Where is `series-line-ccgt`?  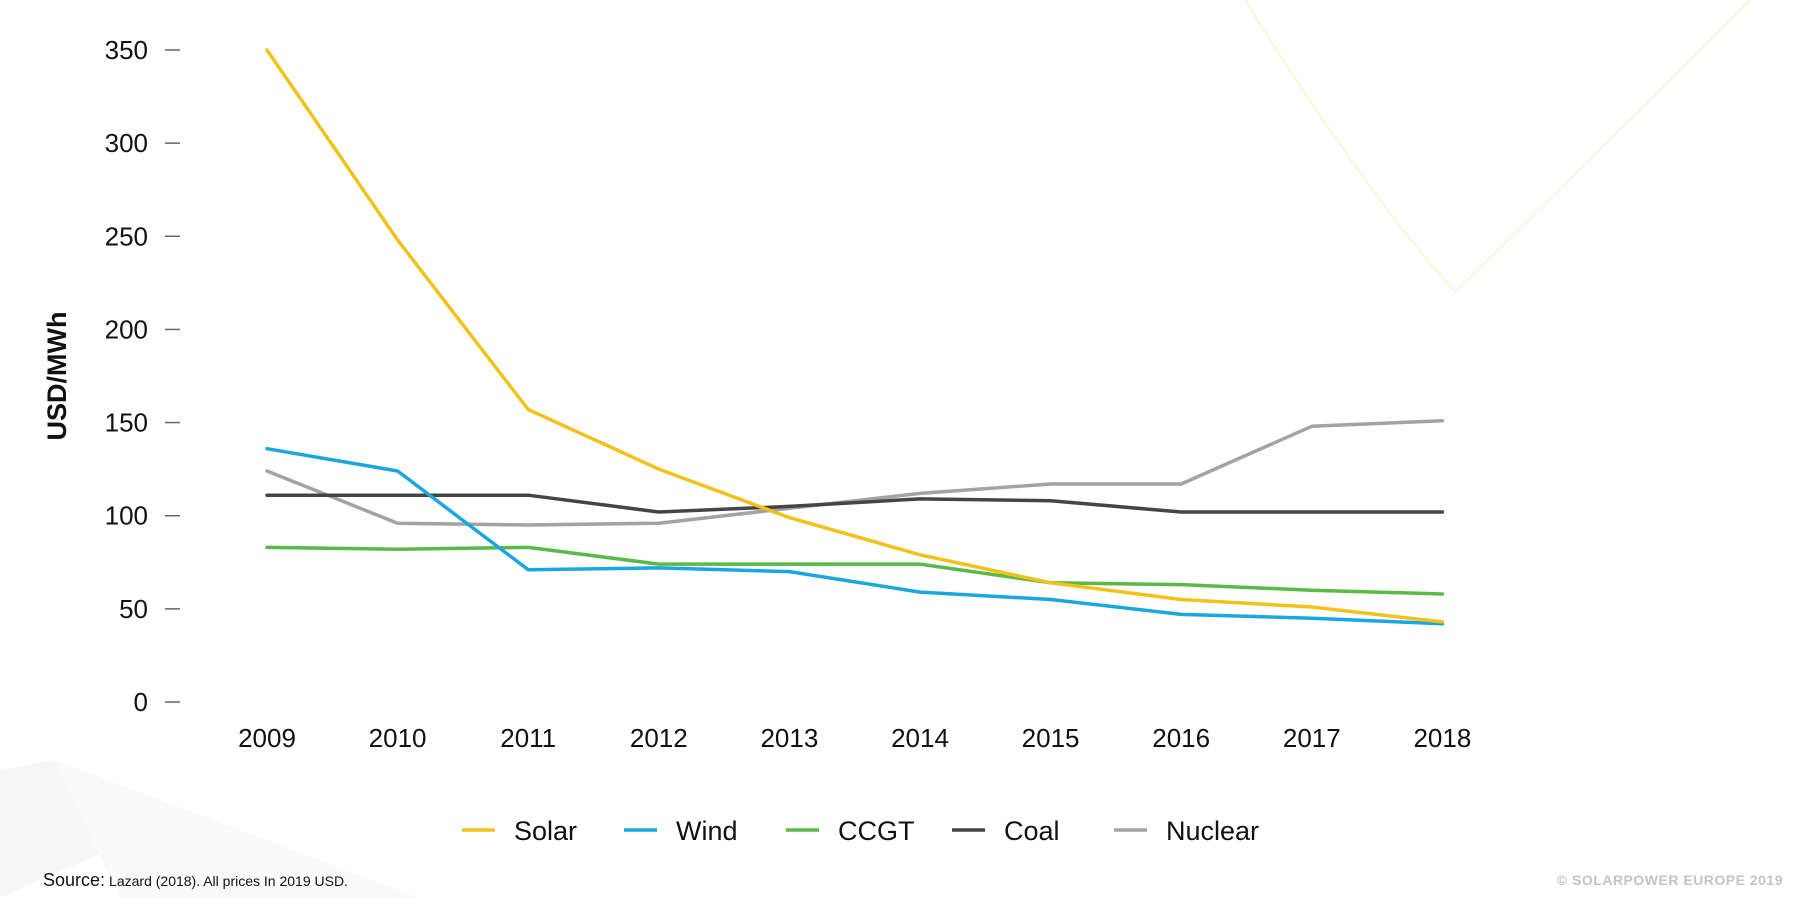 series-line-ccgt is located at coordinates (855, 570).